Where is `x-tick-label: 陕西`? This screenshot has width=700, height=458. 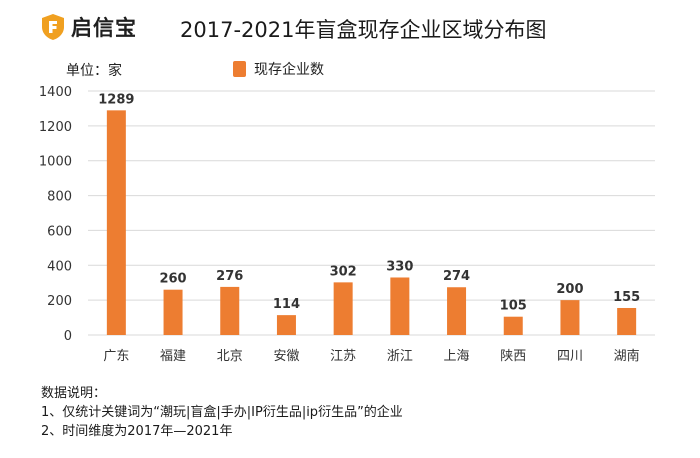
x-tick-label: 陕西 is located at coordinates (513, 356).